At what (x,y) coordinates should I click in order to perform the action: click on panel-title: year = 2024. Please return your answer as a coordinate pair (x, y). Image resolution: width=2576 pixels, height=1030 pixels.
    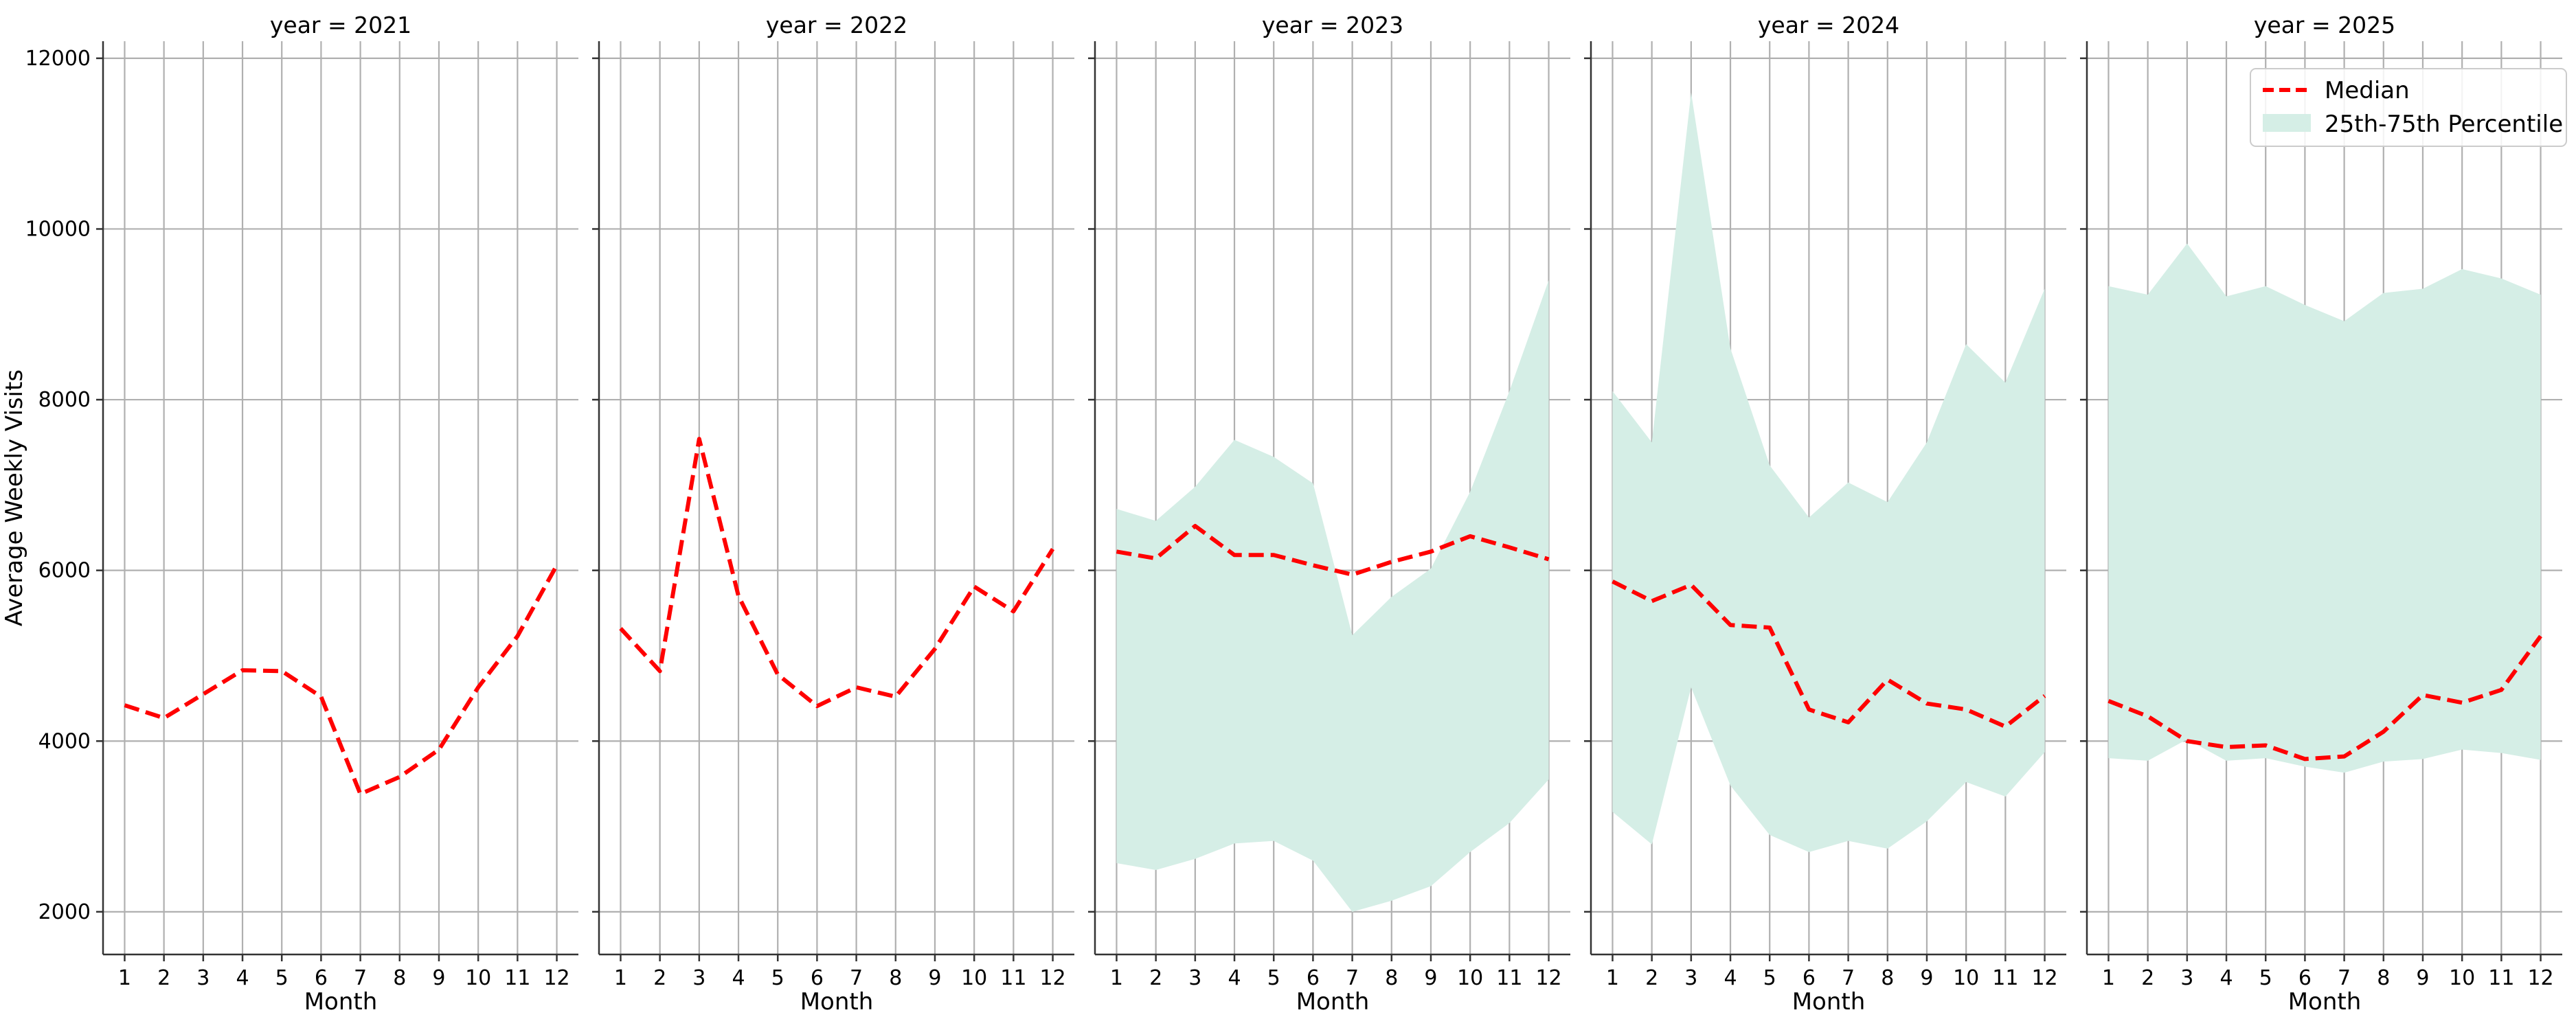
    Looking at the image, I should click on (1828, 25).